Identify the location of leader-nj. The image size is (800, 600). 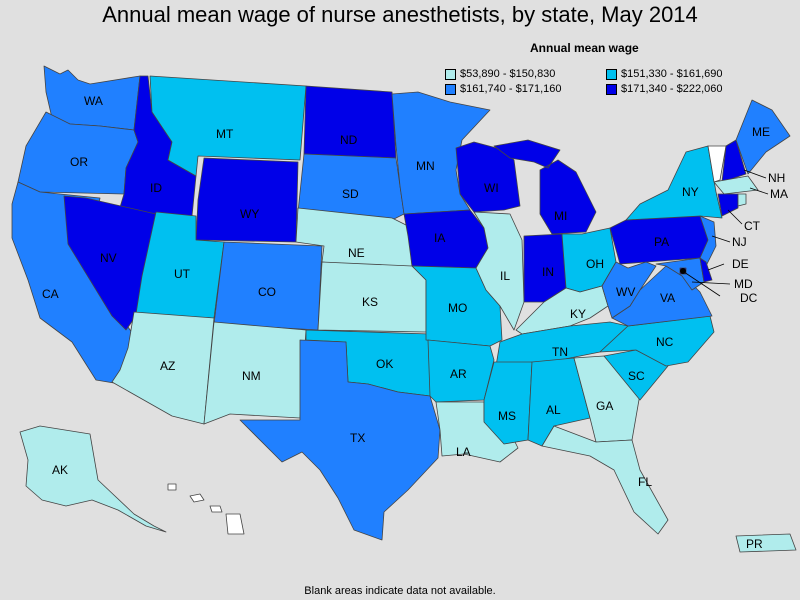
(721, 239).